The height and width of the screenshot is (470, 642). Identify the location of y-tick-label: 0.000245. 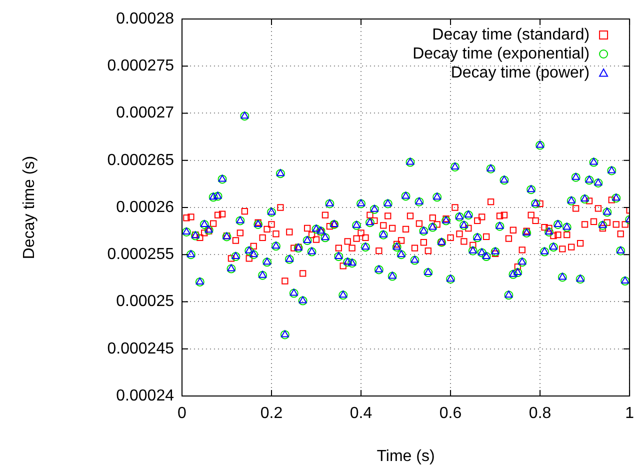
(140, 349).